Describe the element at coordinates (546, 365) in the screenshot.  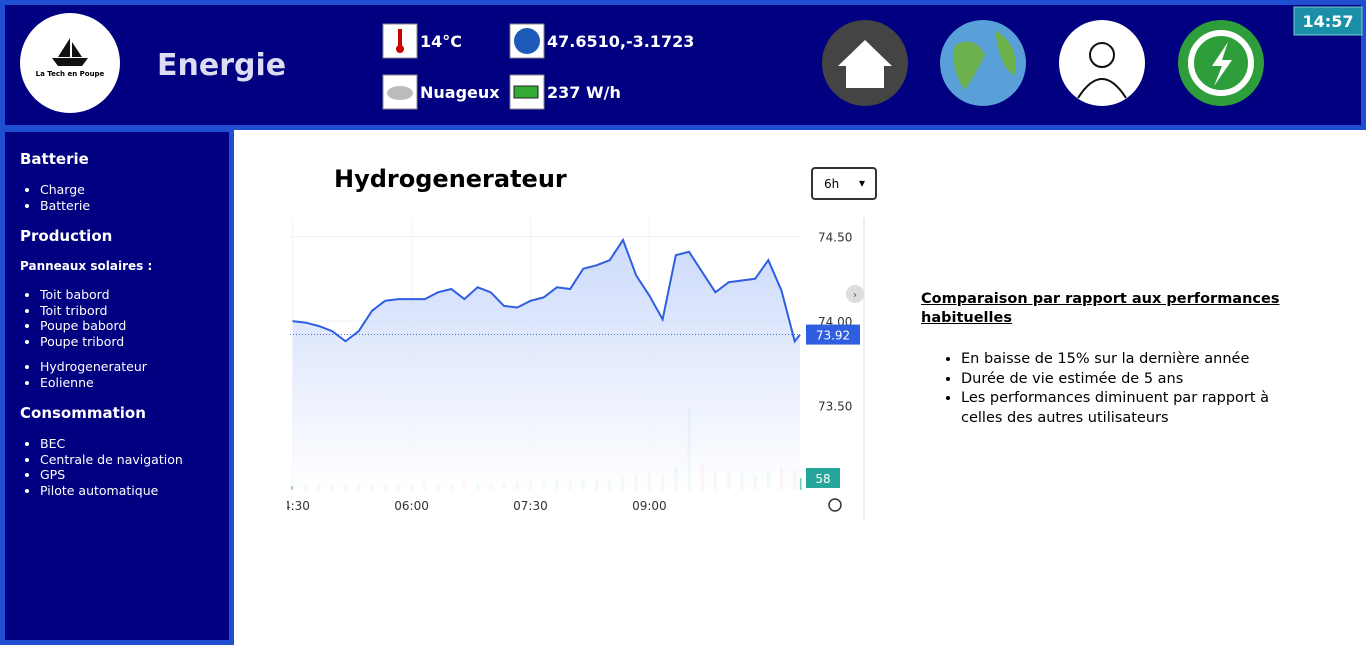
I see `area` at that location.